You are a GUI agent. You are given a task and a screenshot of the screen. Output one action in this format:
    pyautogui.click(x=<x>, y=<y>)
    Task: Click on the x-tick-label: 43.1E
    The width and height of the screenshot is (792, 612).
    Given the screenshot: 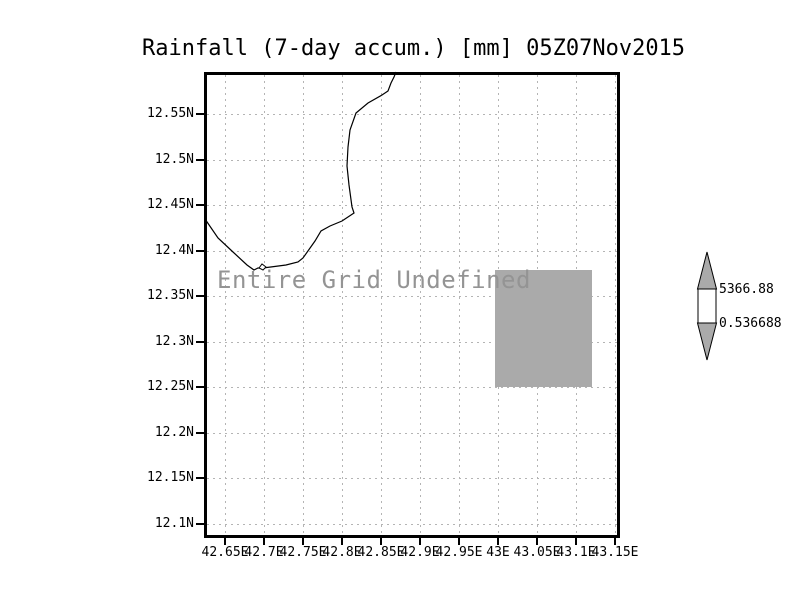 What is the action you would take?
    pyautogui.click(x=576, y=552)
    